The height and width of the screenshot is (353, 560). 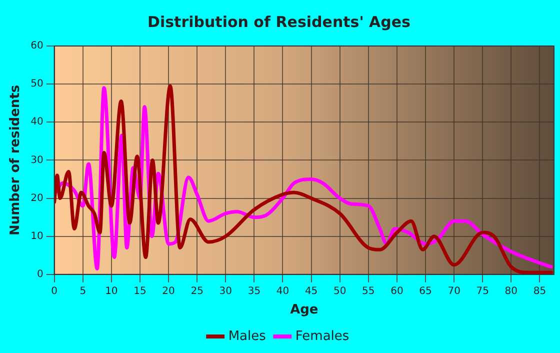 What do you see at coordinates (37, 236) in the screenshot?
I see `y-tick-label: 10` at bounding box center [37, 236].